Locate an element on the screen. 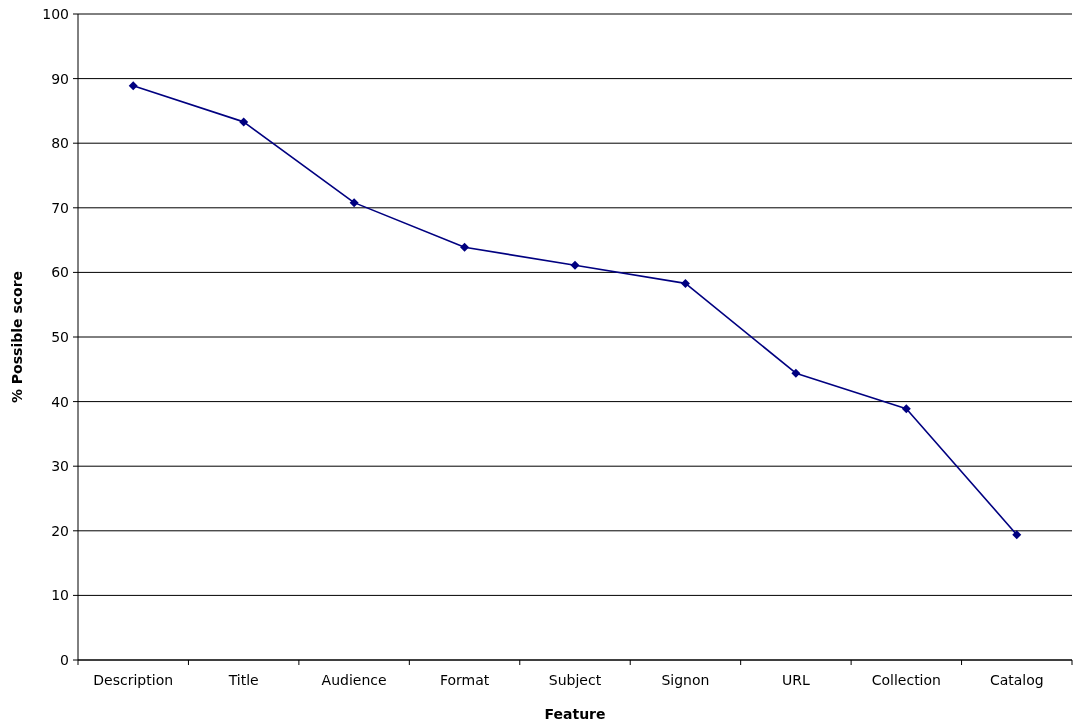  y-tick-label: 70 is located at coordinates (60, 207).